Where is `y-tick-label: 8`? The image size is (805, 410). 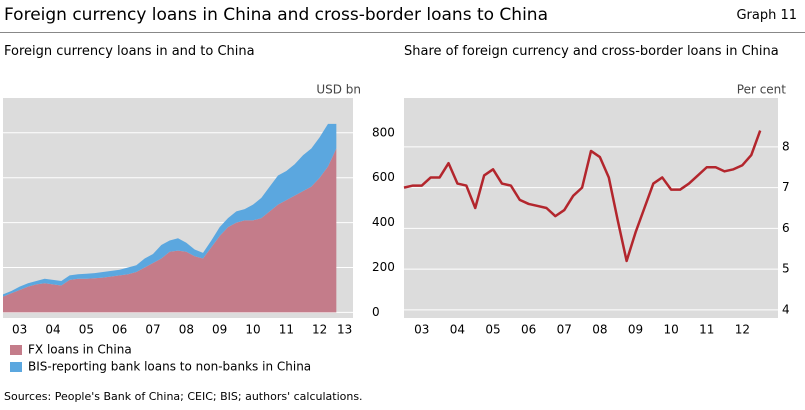
y-tick-label: 8 is located at coordinates (786, 146).